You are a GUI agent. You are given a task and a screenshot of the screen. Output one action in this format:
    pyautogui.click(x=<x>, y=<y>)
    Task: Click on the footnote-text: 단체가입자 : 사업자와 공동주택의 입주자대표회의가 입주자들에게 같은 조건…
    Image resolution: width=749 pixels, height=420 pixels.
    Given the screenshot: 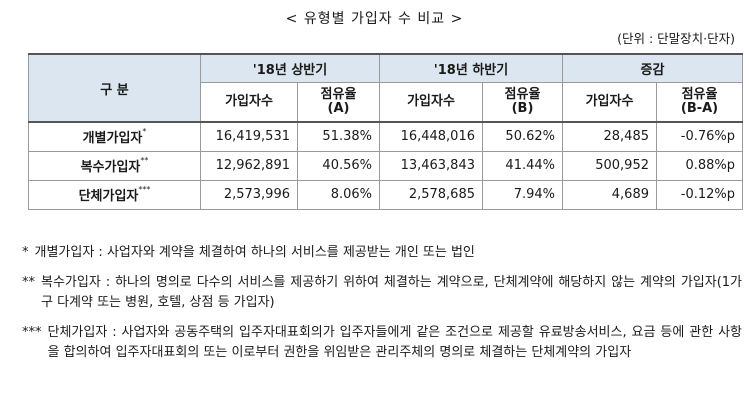 What is the action you would take?
    pyautogui.click(x=395, y=342)
    